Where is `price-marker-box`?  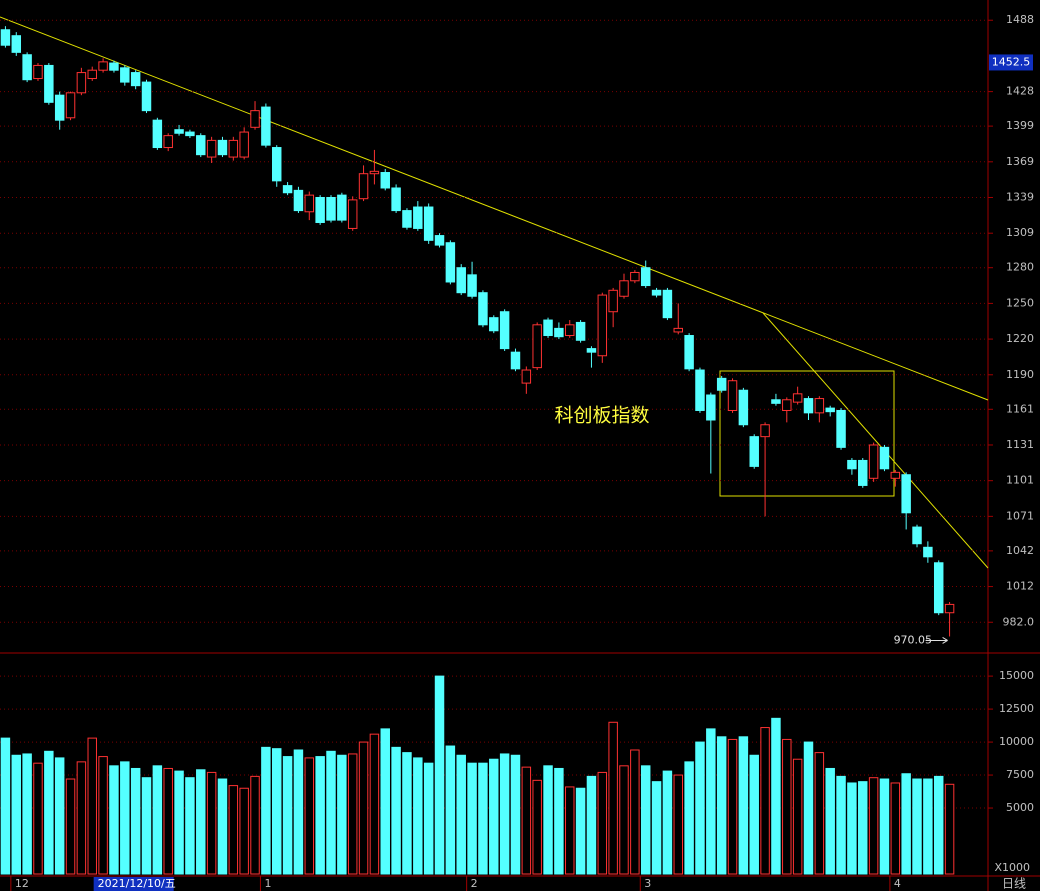 price-marker-box is located at coordinates (1011, 62).